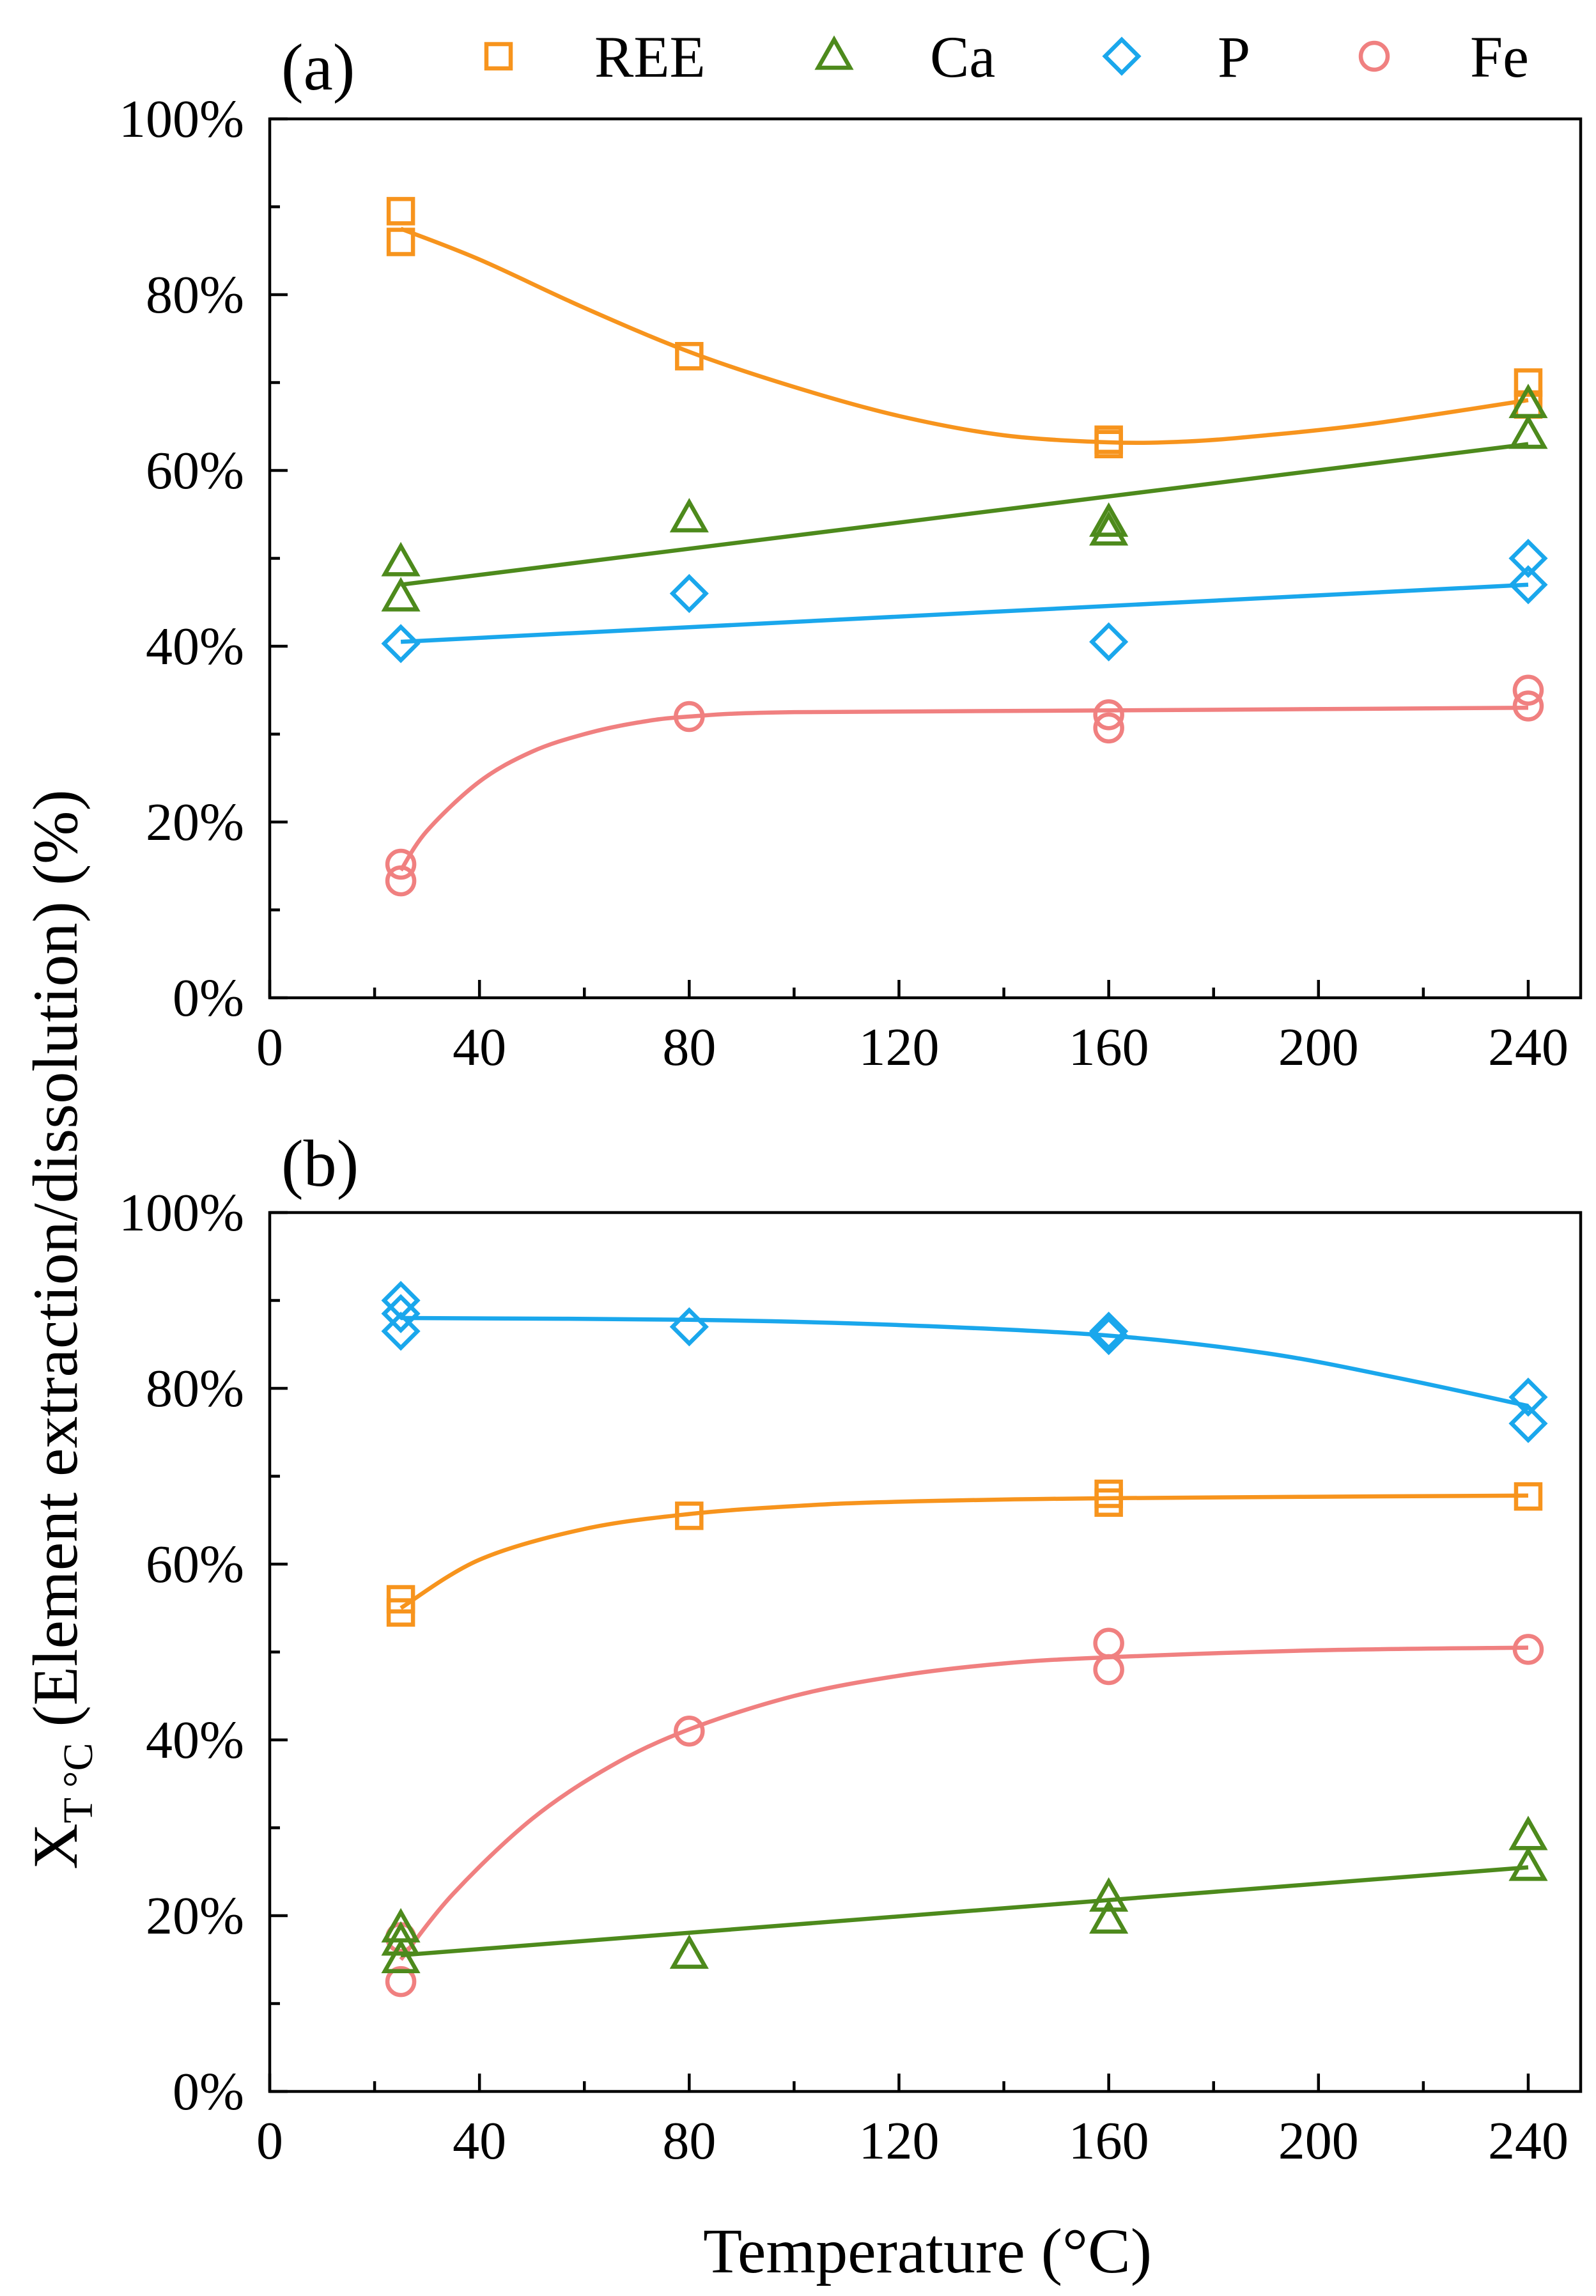  Describe the element at coordinates (898, 2141) in the screenshot. I see `x-tick-label: 120` at that location.